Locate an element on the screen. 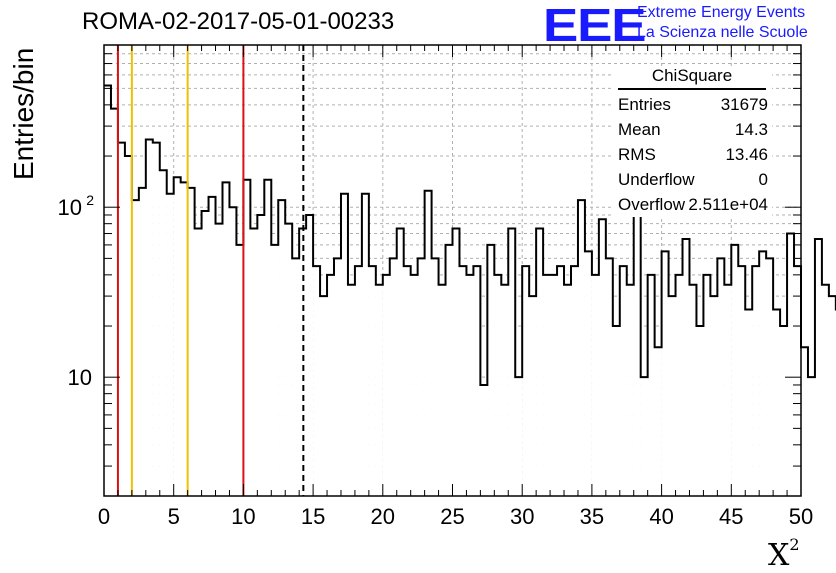 Image resolution: width=836 pixels, height=573 pixels. stats-value: 2.511e+04 is located at coordinates (728, 204).